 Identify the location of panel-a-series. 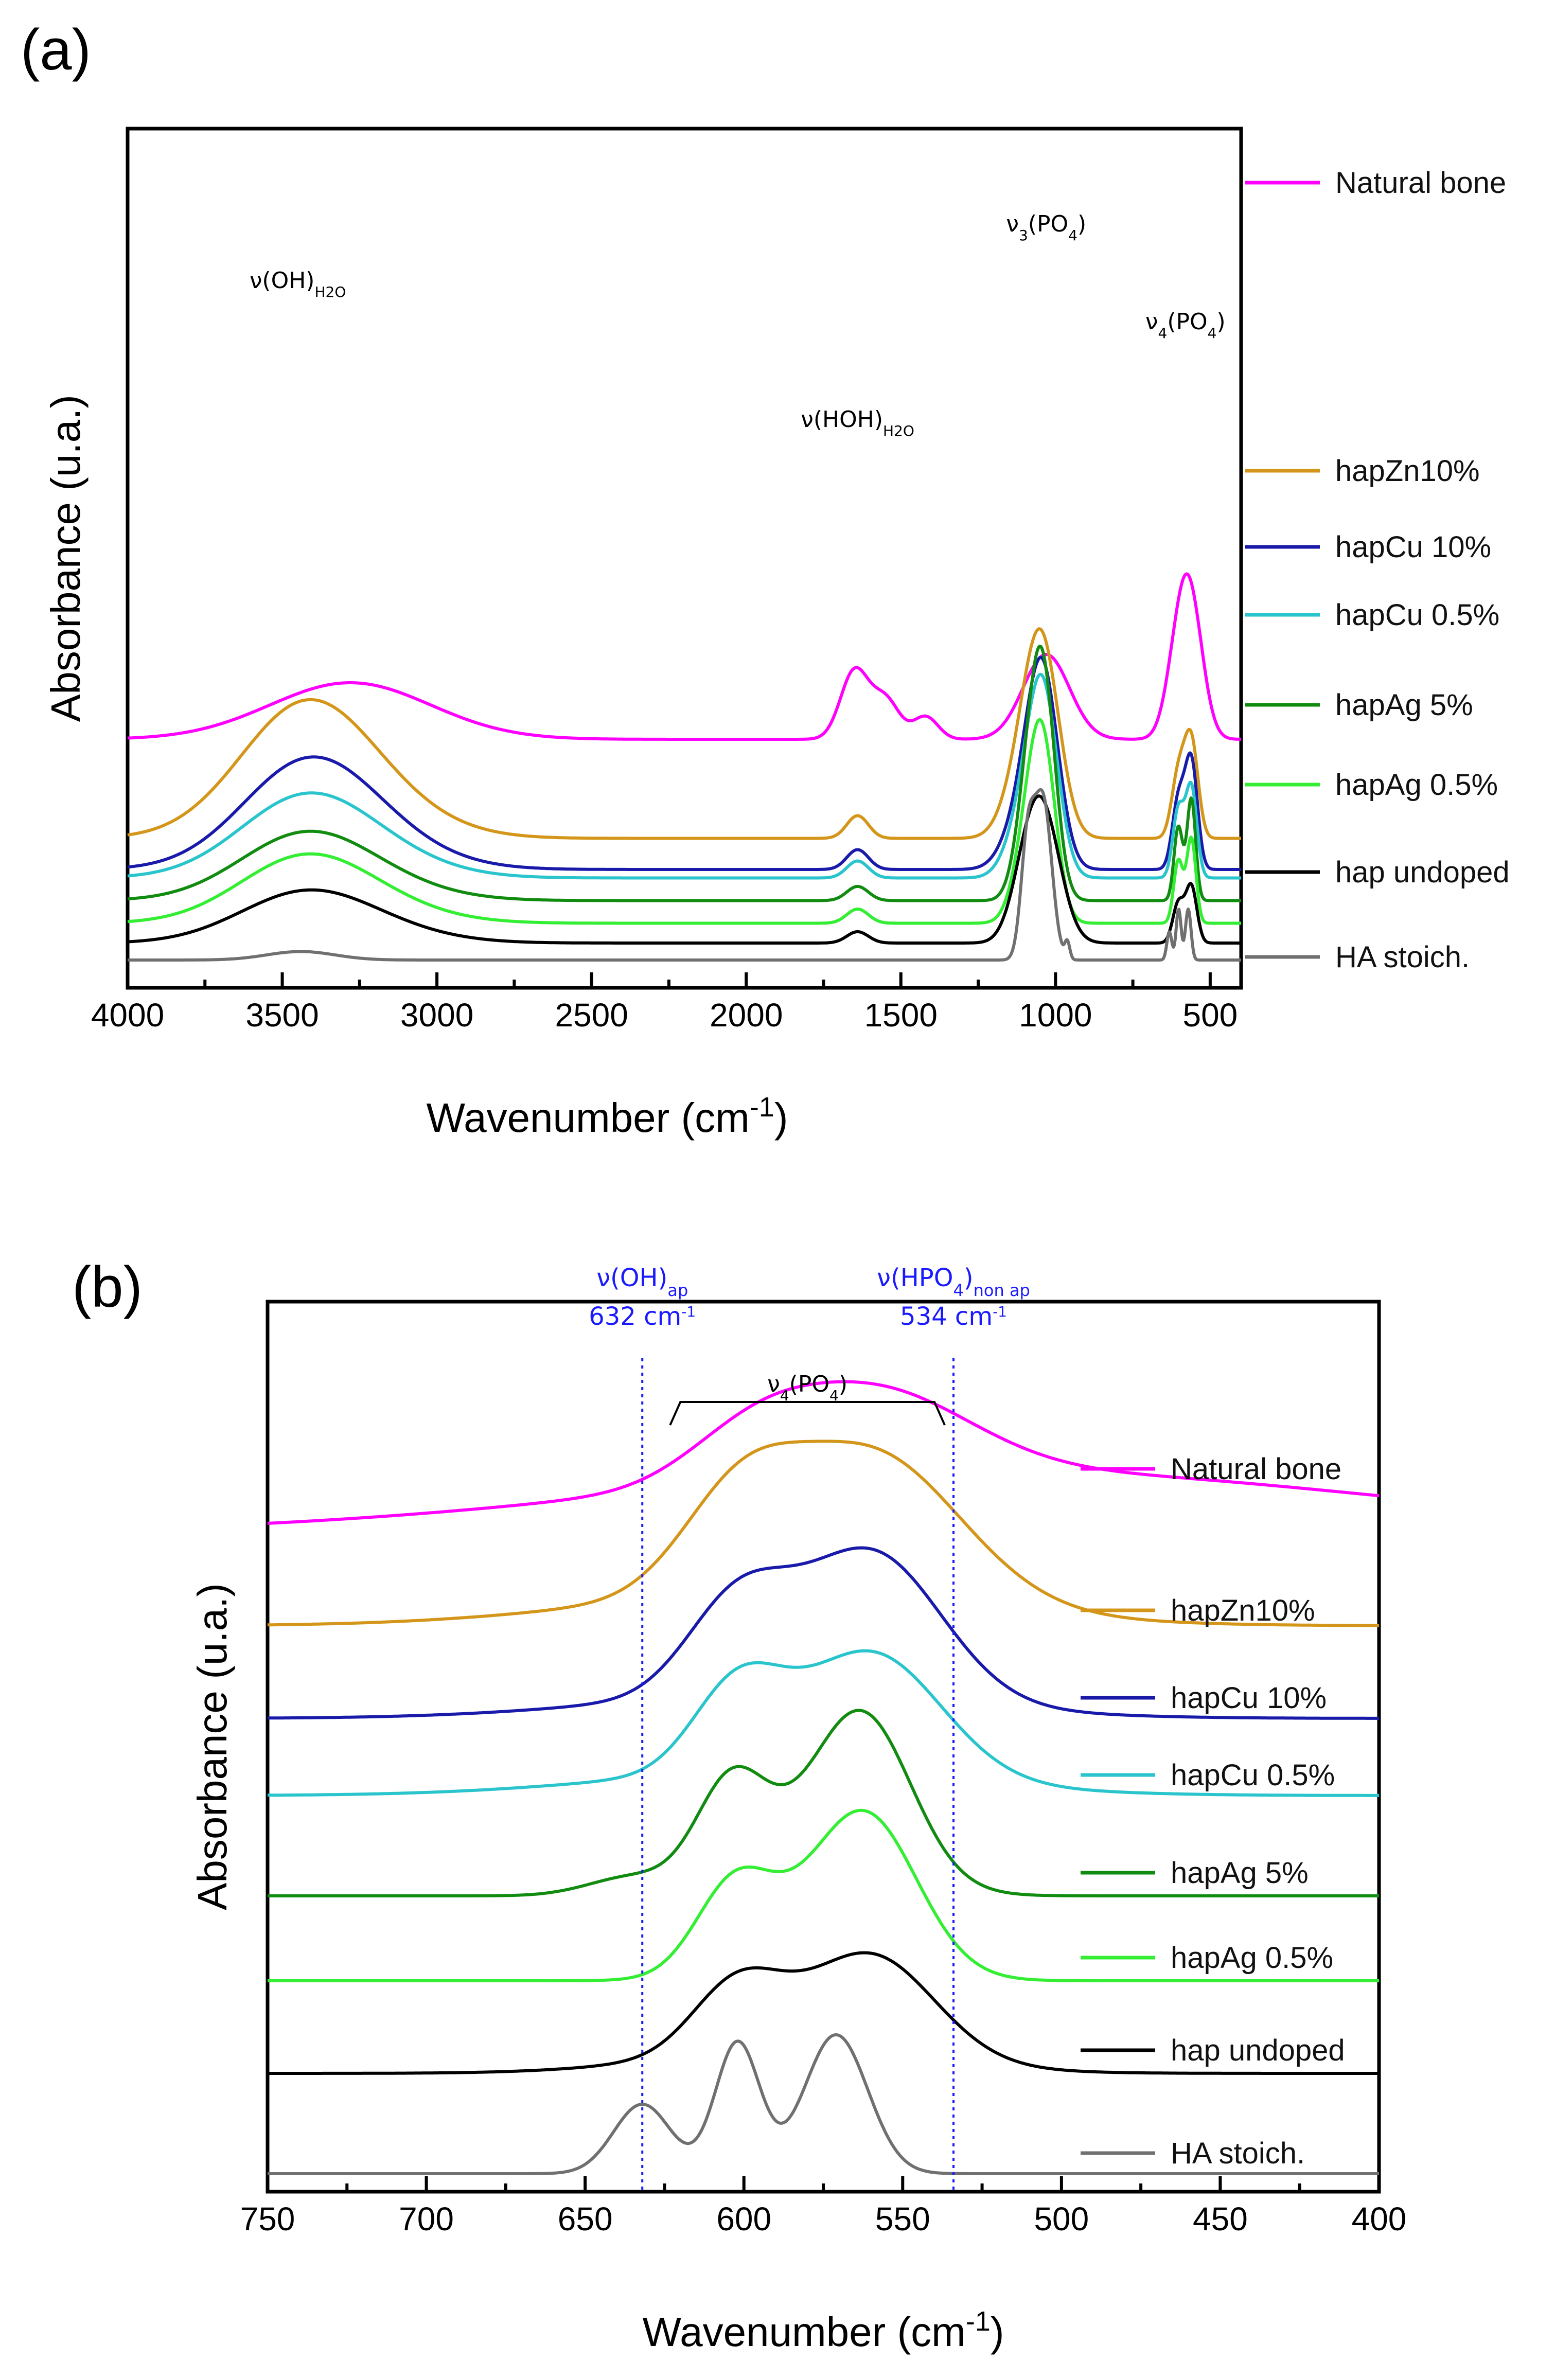
(684, 767).